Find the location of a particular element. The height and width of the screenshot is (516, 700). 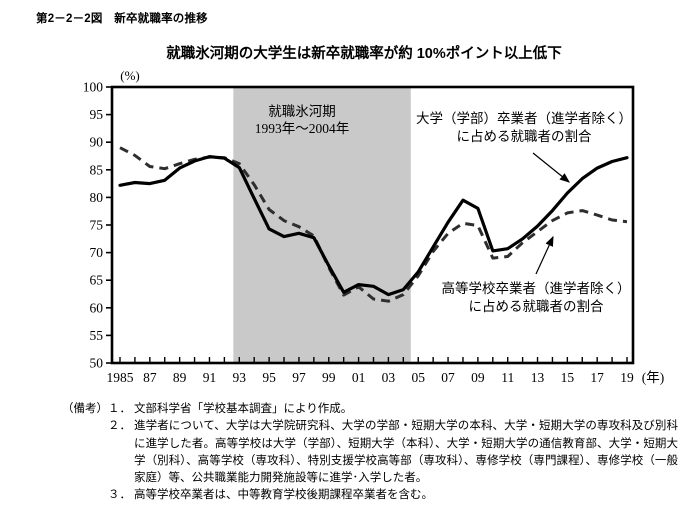

note-number: １． is located at coordinates (119, 409).